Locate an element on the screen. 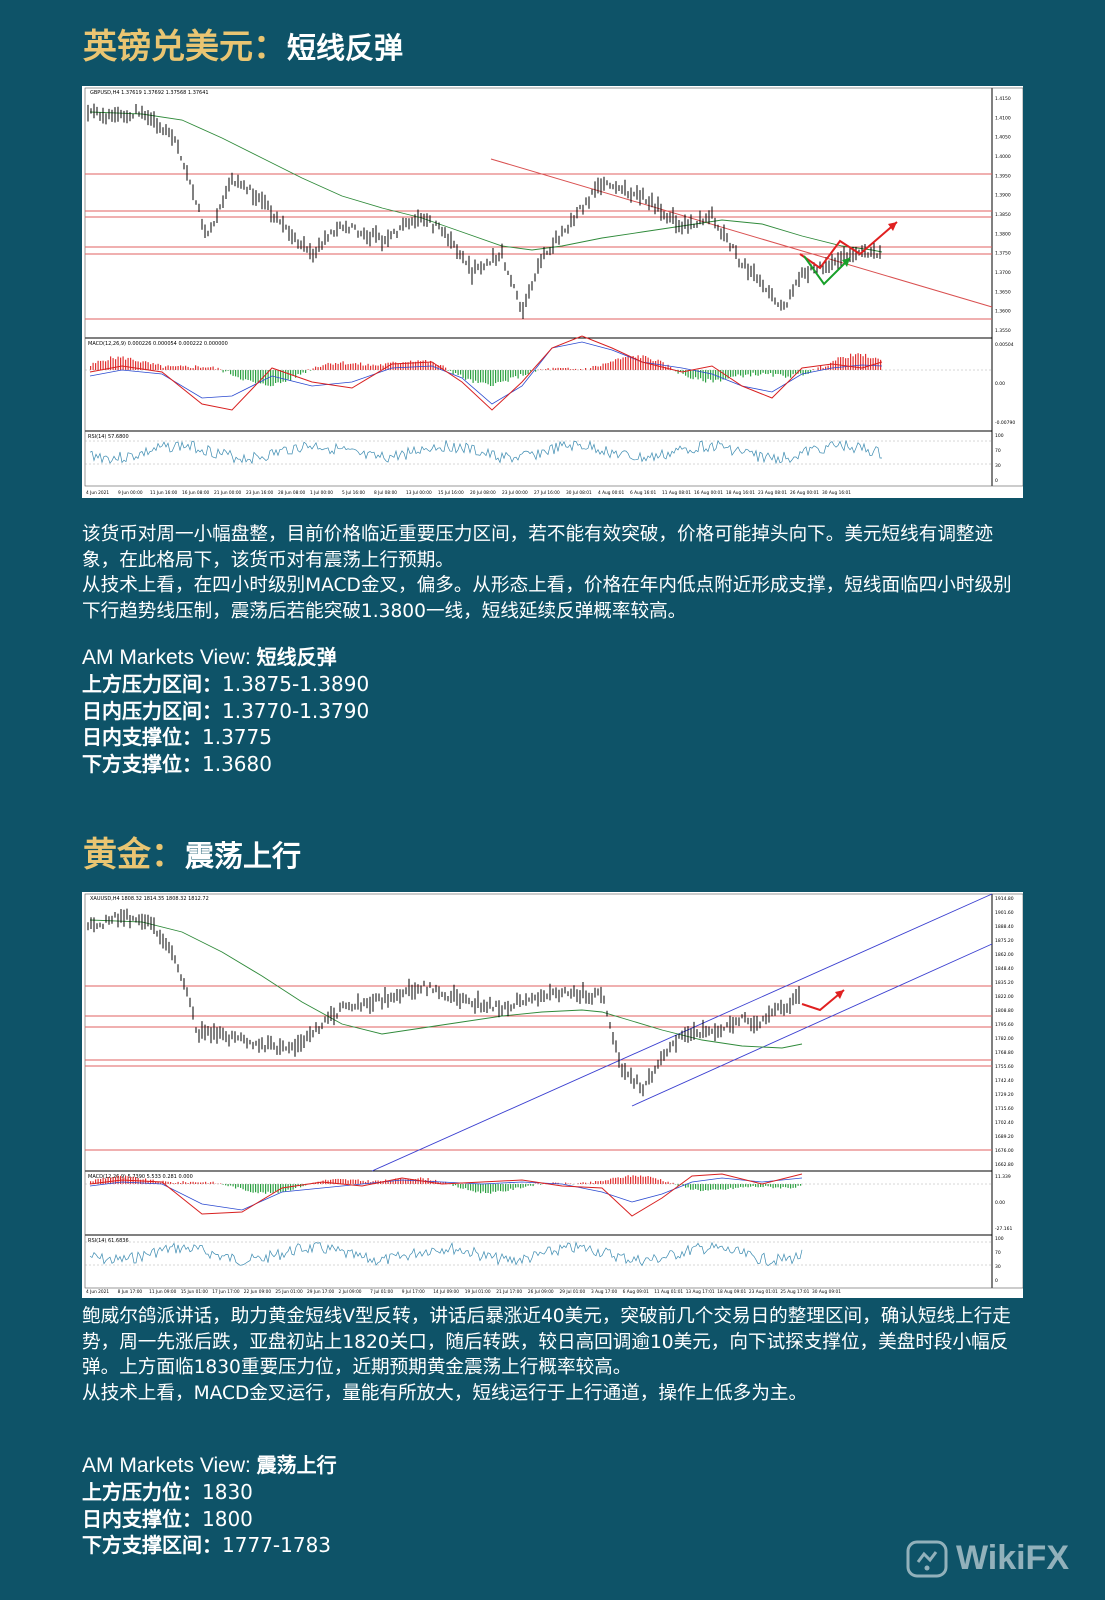 The width and height of the screenshot is (1105, 1600). c2dates-tick-17: 6 Aug 09:01 is located at coordinates (636, 1292).